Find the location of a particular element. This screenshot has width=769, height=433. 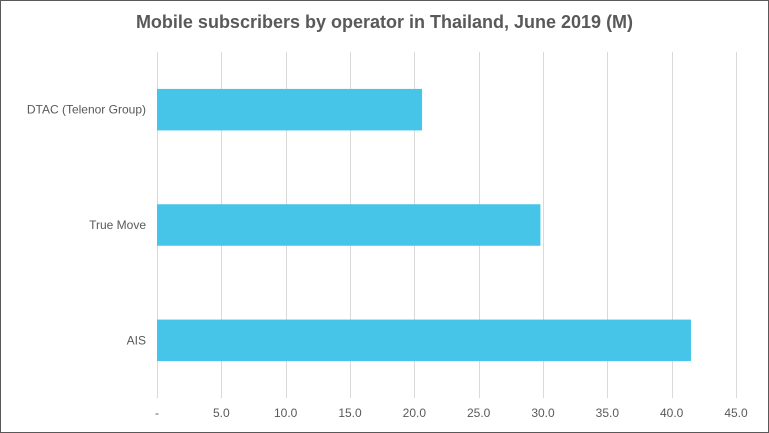

bar-true-move is located at coordinates (349, 225).